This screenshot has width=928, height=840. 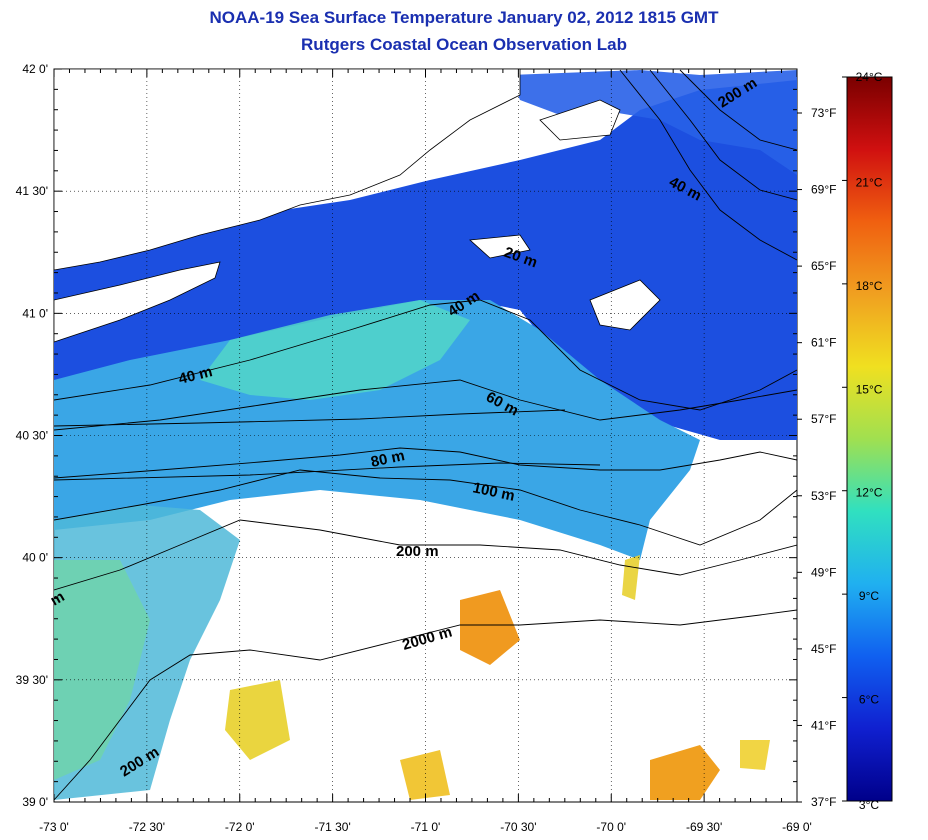 What do you see at coordinates (32, 680) in the screenshot?
I see `lat-tick-label: 39 30'` at bounding box center [32, 680].